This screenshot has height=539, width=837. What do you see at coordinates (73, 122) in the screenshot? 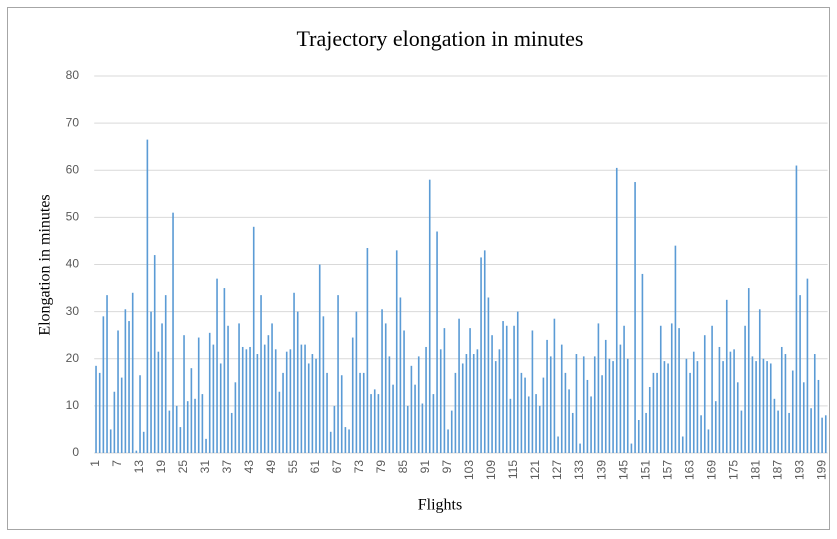
I see `y-tick-label: 70` at bounding box center [73, 122].